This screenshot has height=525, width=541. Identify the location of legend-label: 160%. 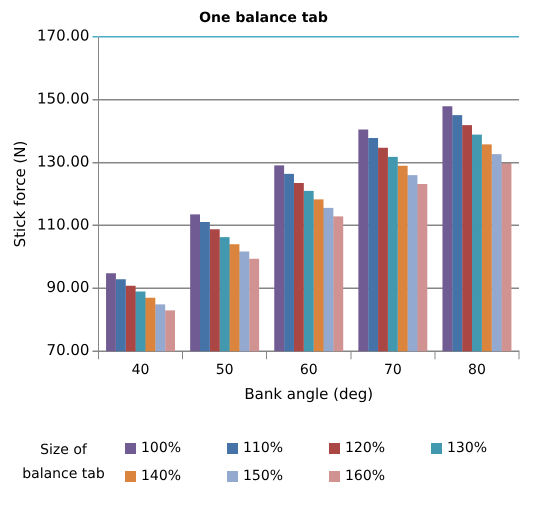
(365, 476).